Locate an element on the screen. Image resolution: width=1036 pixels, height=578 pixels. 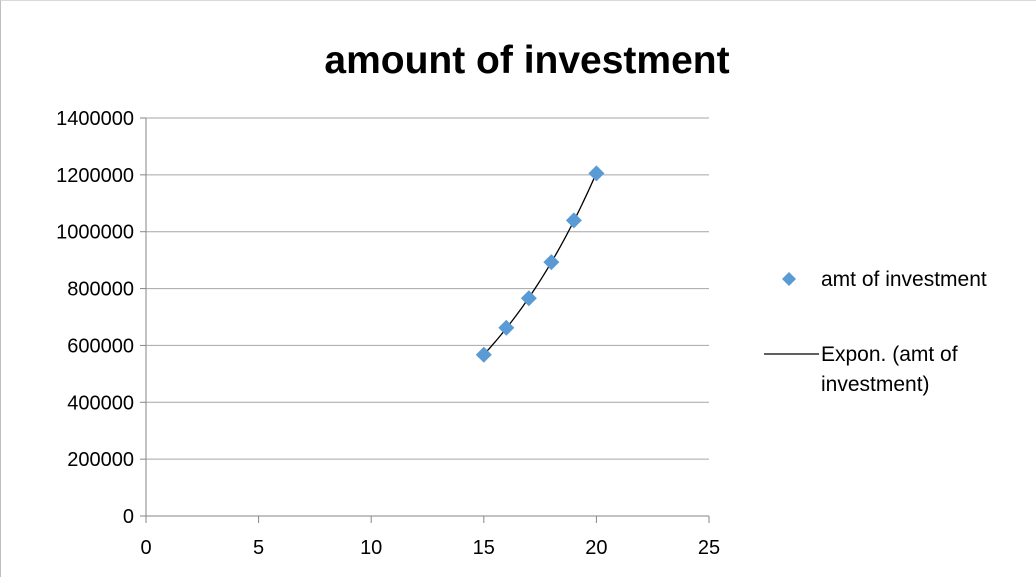
y-tick-label: 600000 is located at coordinates (100, 346).